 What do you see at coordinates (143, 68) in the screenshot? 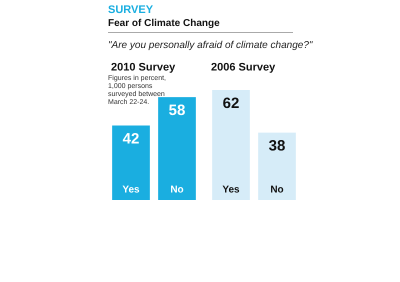
I see `chart-title: 2010 Survey` at bounding box center [143, 68].